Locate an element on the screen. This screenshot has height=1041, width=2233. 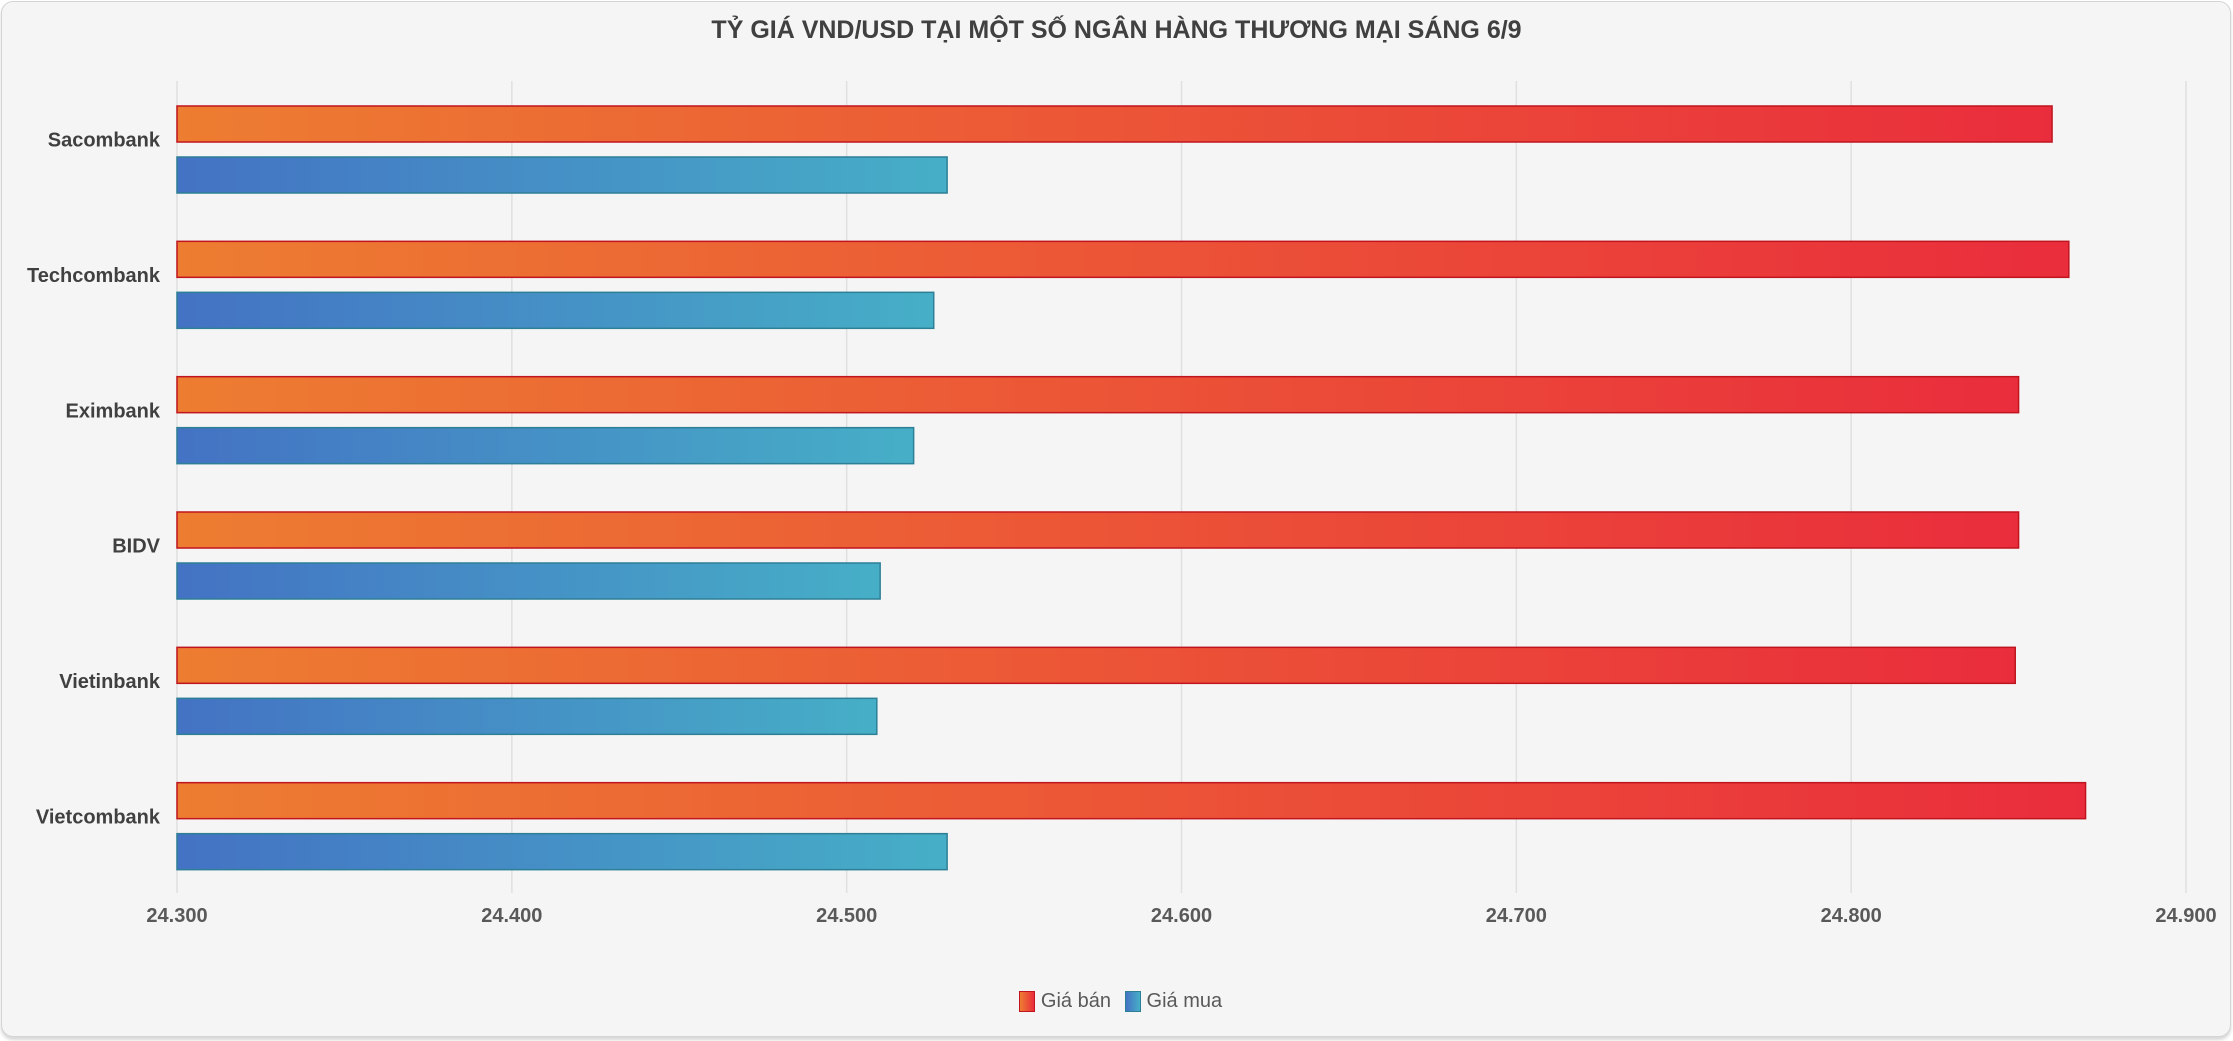
y-category-label: BIDV is located at coordinates (136, 547).